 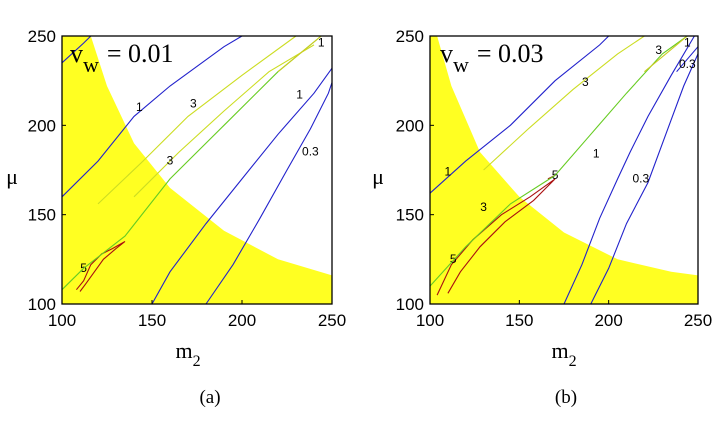 I want to click on panel-b-contour-label-4: 3, so click(x=585, y=82).